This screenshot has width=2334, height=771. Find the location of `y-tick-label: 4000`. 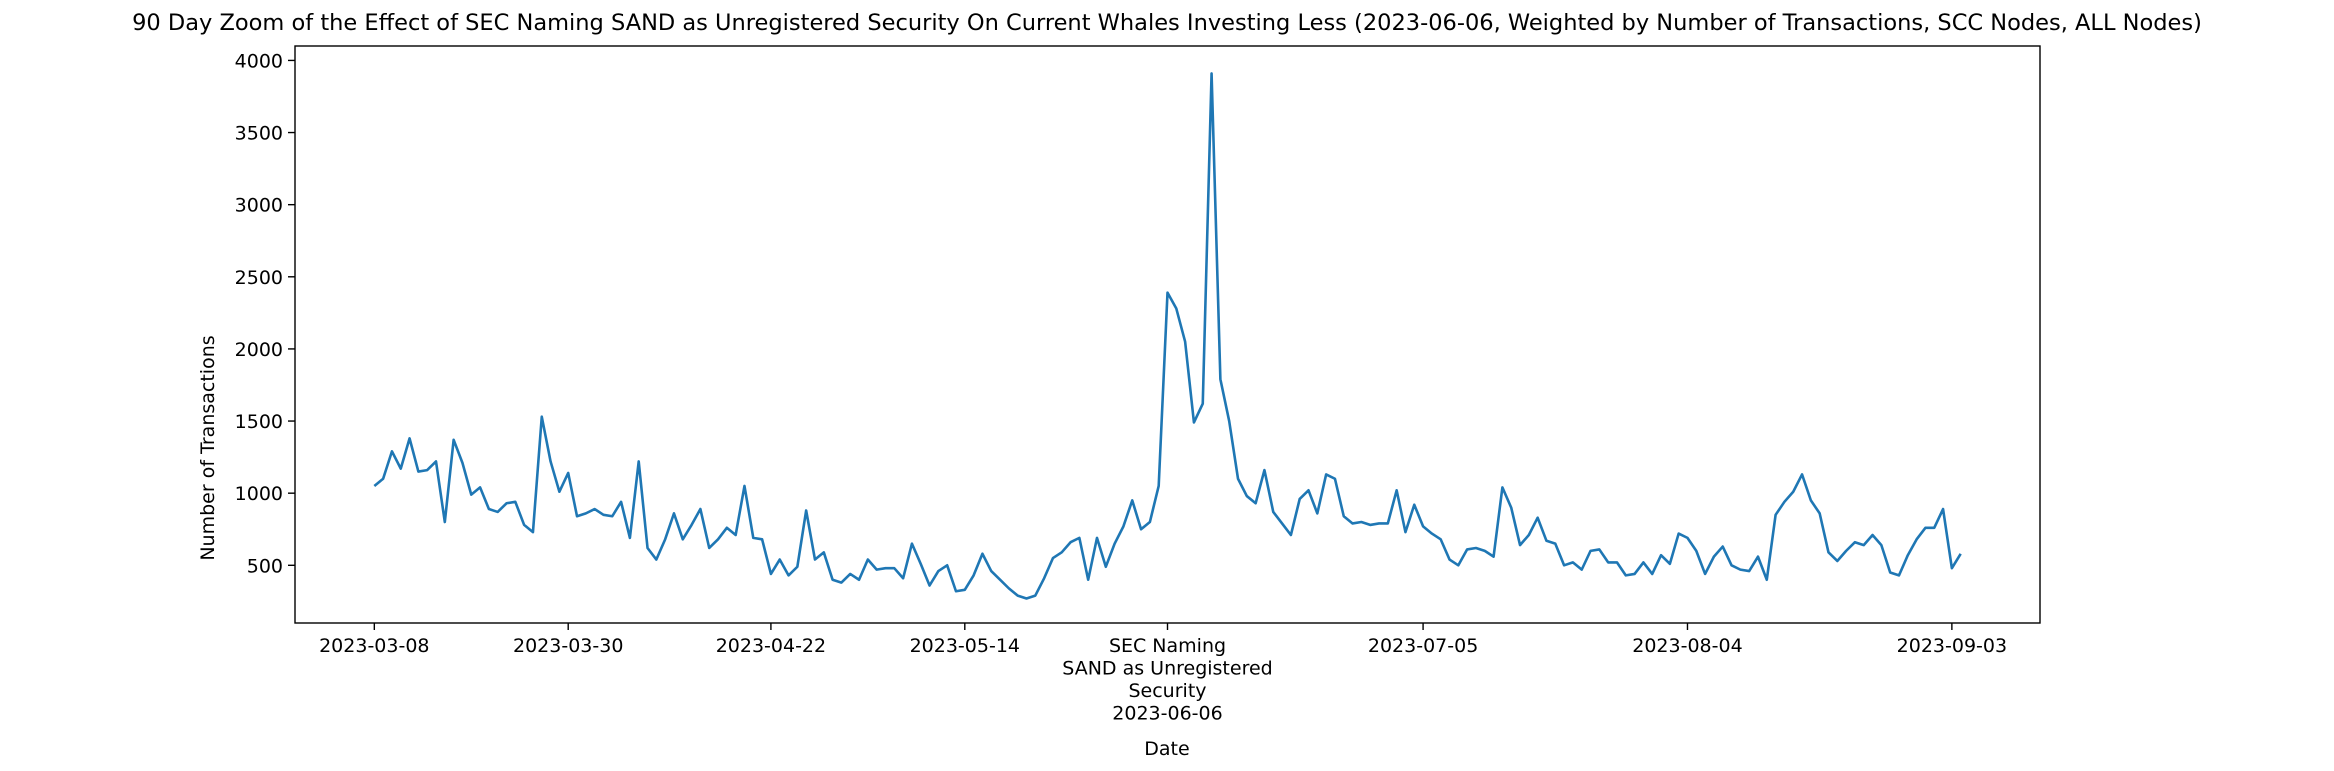

y-tick-label: 4000 is located at coordinates (259, 61).